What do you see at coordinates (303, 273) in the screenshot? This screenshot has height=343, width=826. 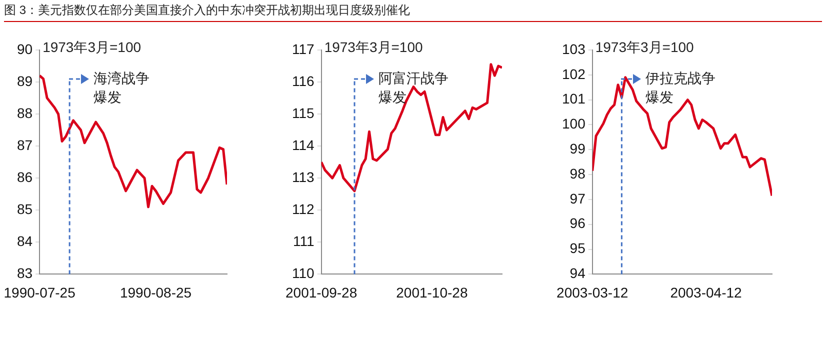 I see `y-tick-label: 110` at bounding box center [303, 273].